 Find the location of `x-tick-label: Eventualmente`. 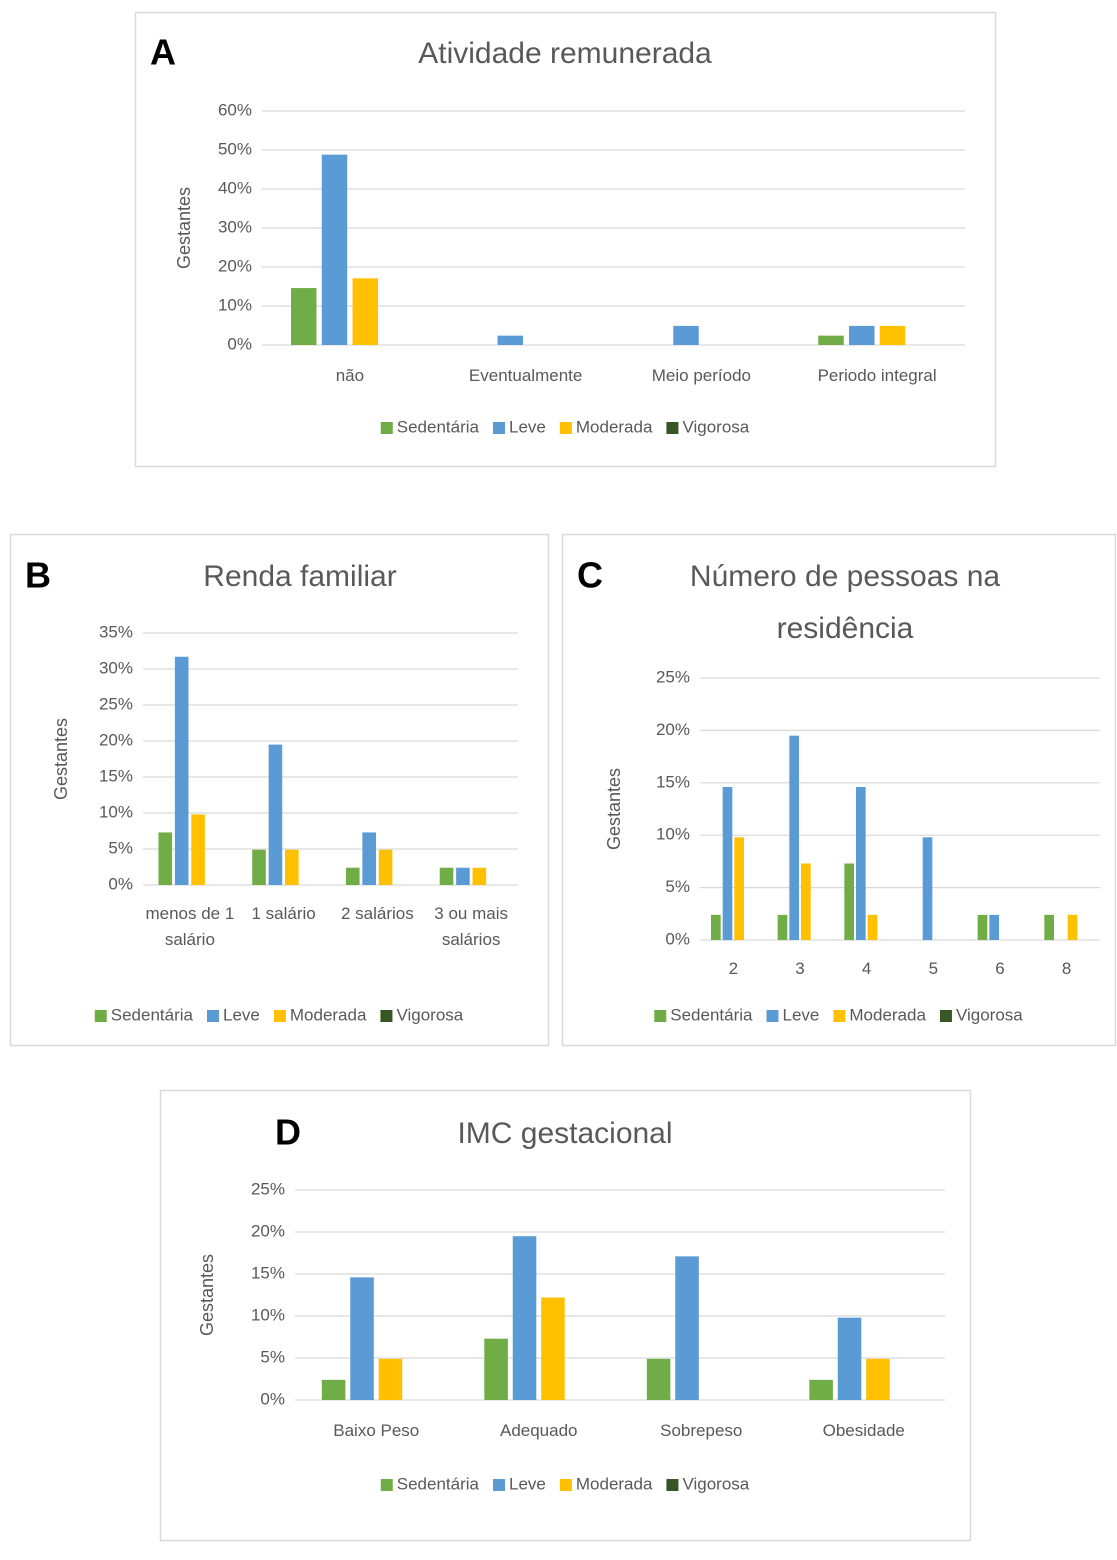

x-tick-label: Eventualmente is located at coordinates (525, 375).